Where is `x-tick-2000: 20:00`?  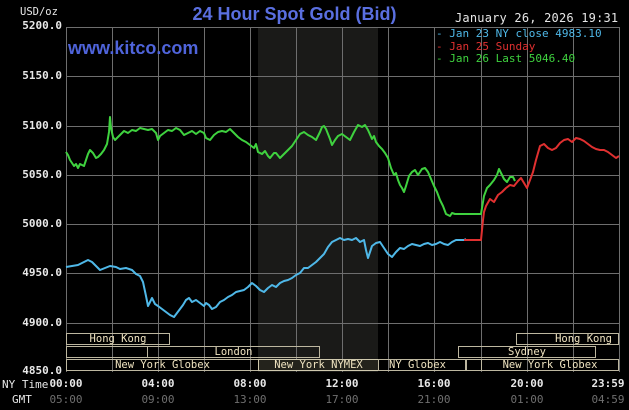
x-tick-2000: 20:00 is located at coordinates (527, 383).